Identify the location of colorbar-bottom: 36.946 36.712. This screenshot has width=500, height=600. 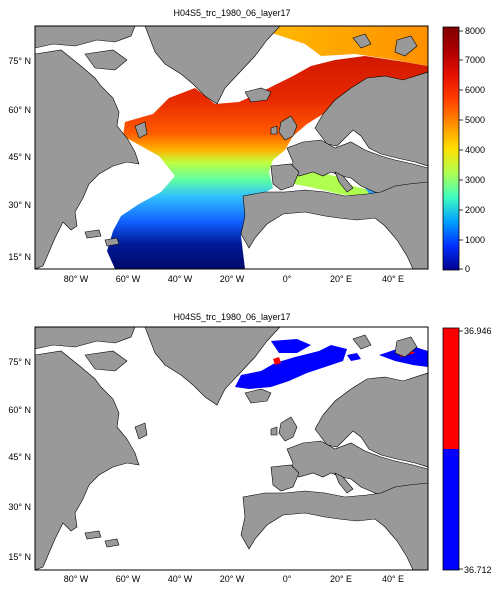
(467, 450).